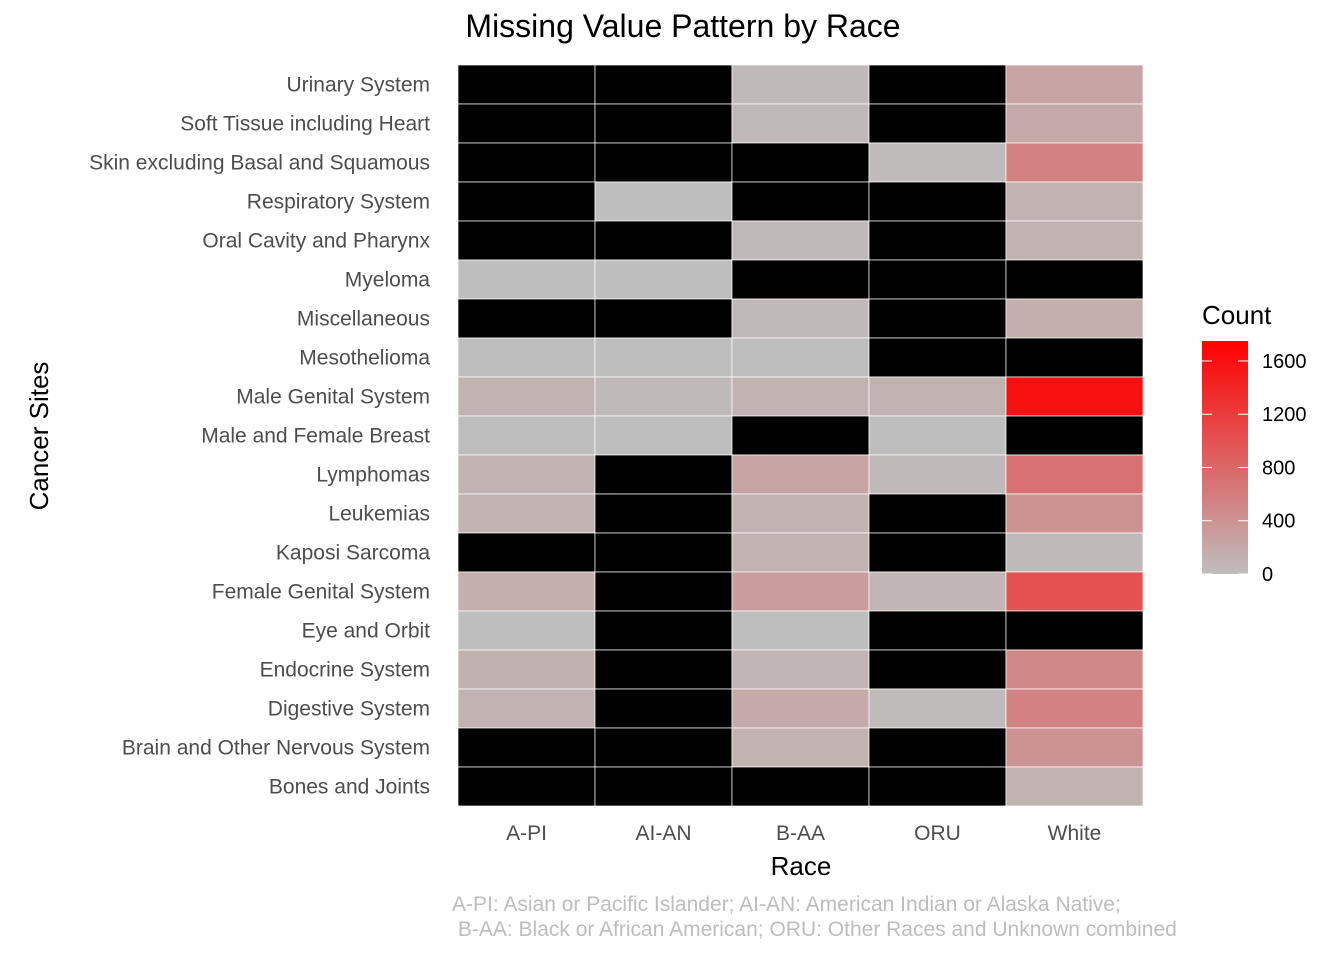 This screenshot has height=960, width=1344. Describe the element at coordinates (800, 513) in the screenshot. I see `cell-leukemias-b-aa` at that location.